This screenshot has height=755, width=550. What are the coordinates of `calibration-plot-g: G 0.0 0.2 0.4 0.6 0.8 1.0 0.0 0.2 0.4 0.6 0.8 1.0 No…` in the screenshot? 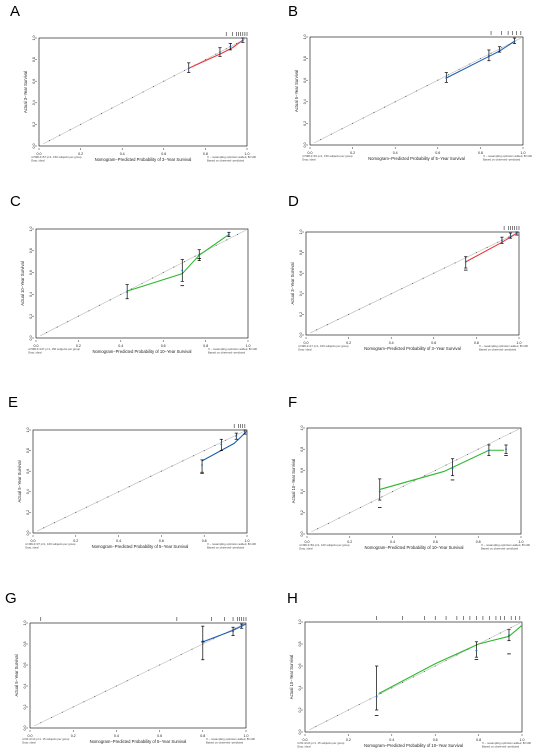 It's located at (137, 658).